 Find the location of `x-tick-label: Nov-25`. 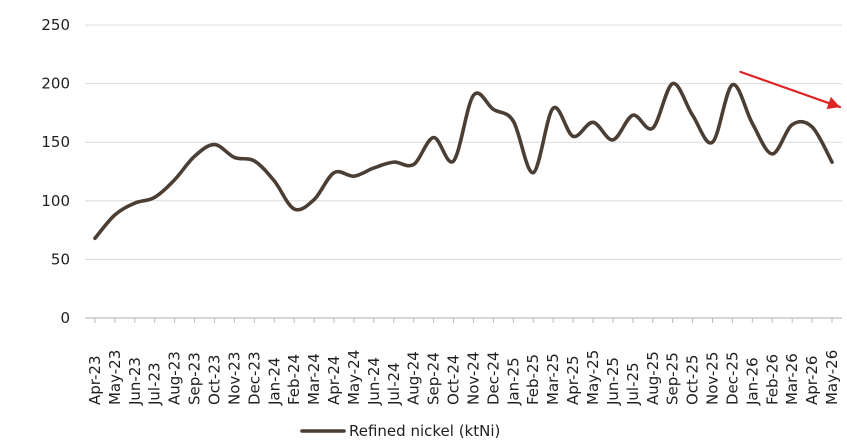

x-tick-label: Nov-25 is located at coordinates (713, 378).